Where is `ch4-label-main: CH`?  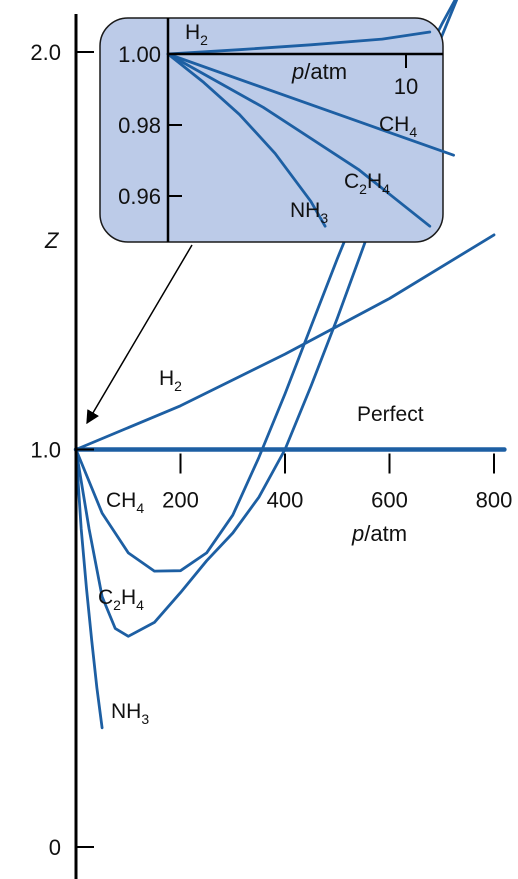
ch4-label-main: CH is located at coordinates (121, 500).